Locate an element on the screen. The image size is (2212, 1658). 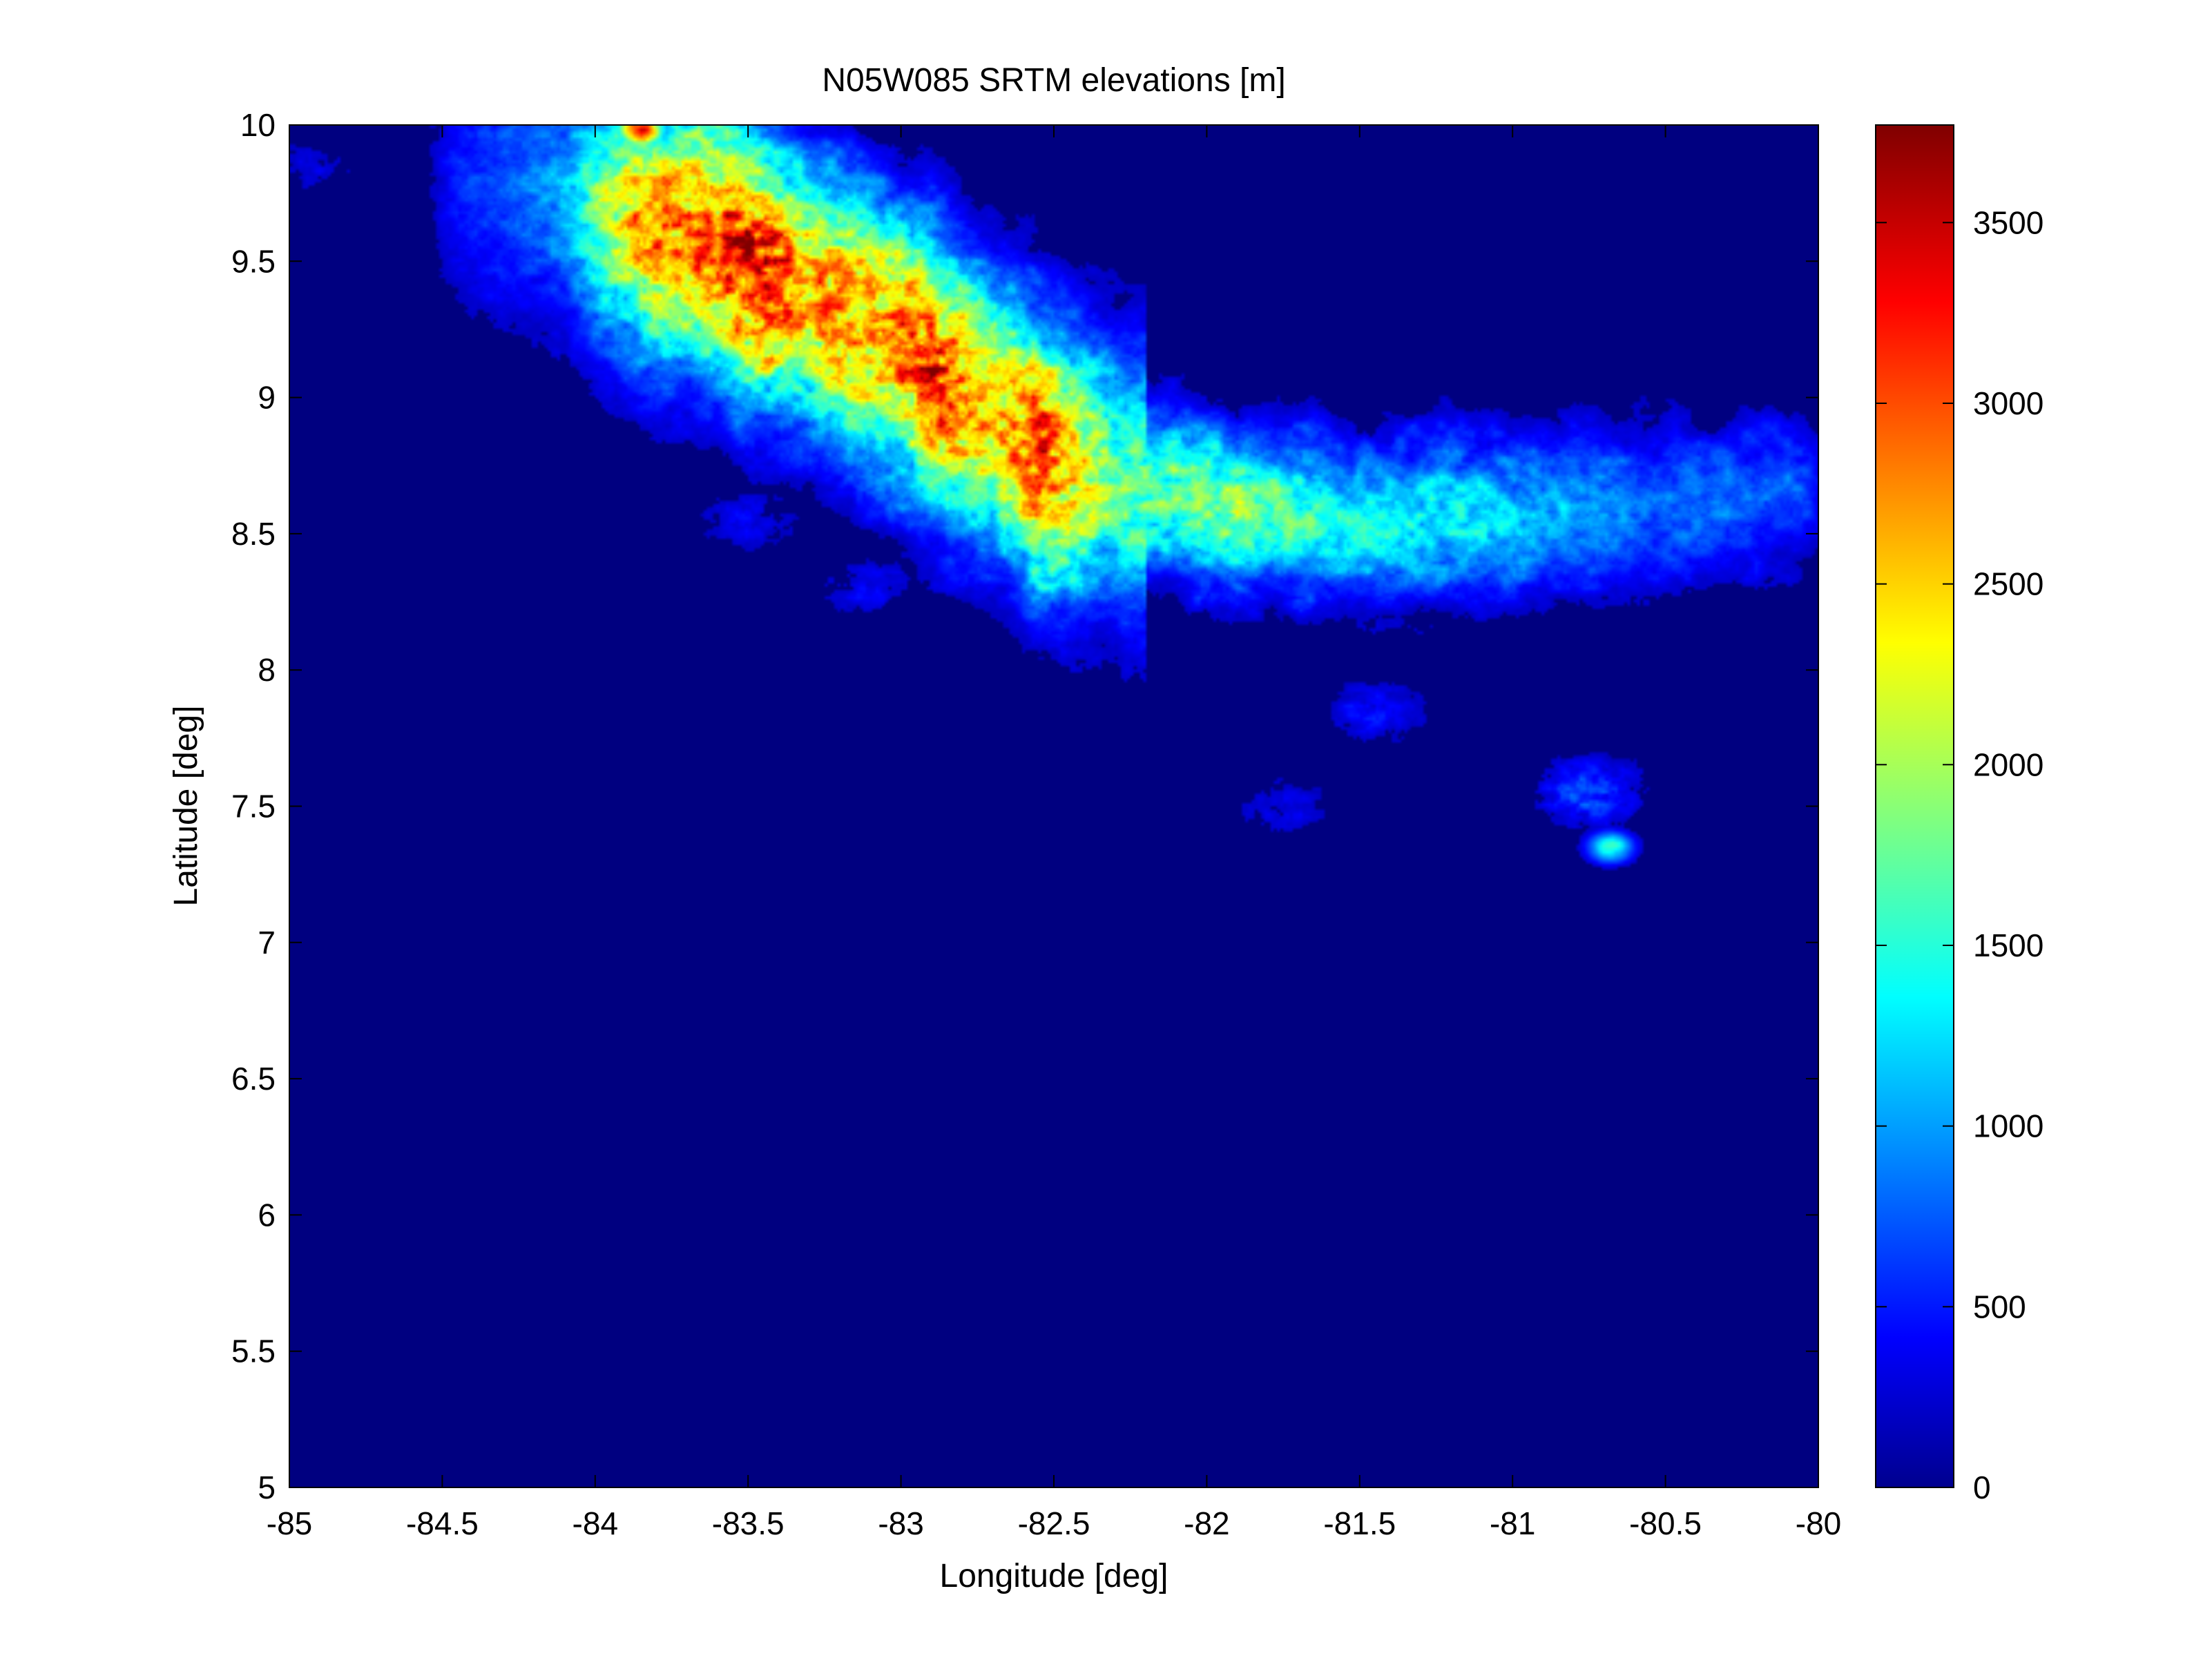
y-tick-label: 7 is located at coordinates (267, 943).